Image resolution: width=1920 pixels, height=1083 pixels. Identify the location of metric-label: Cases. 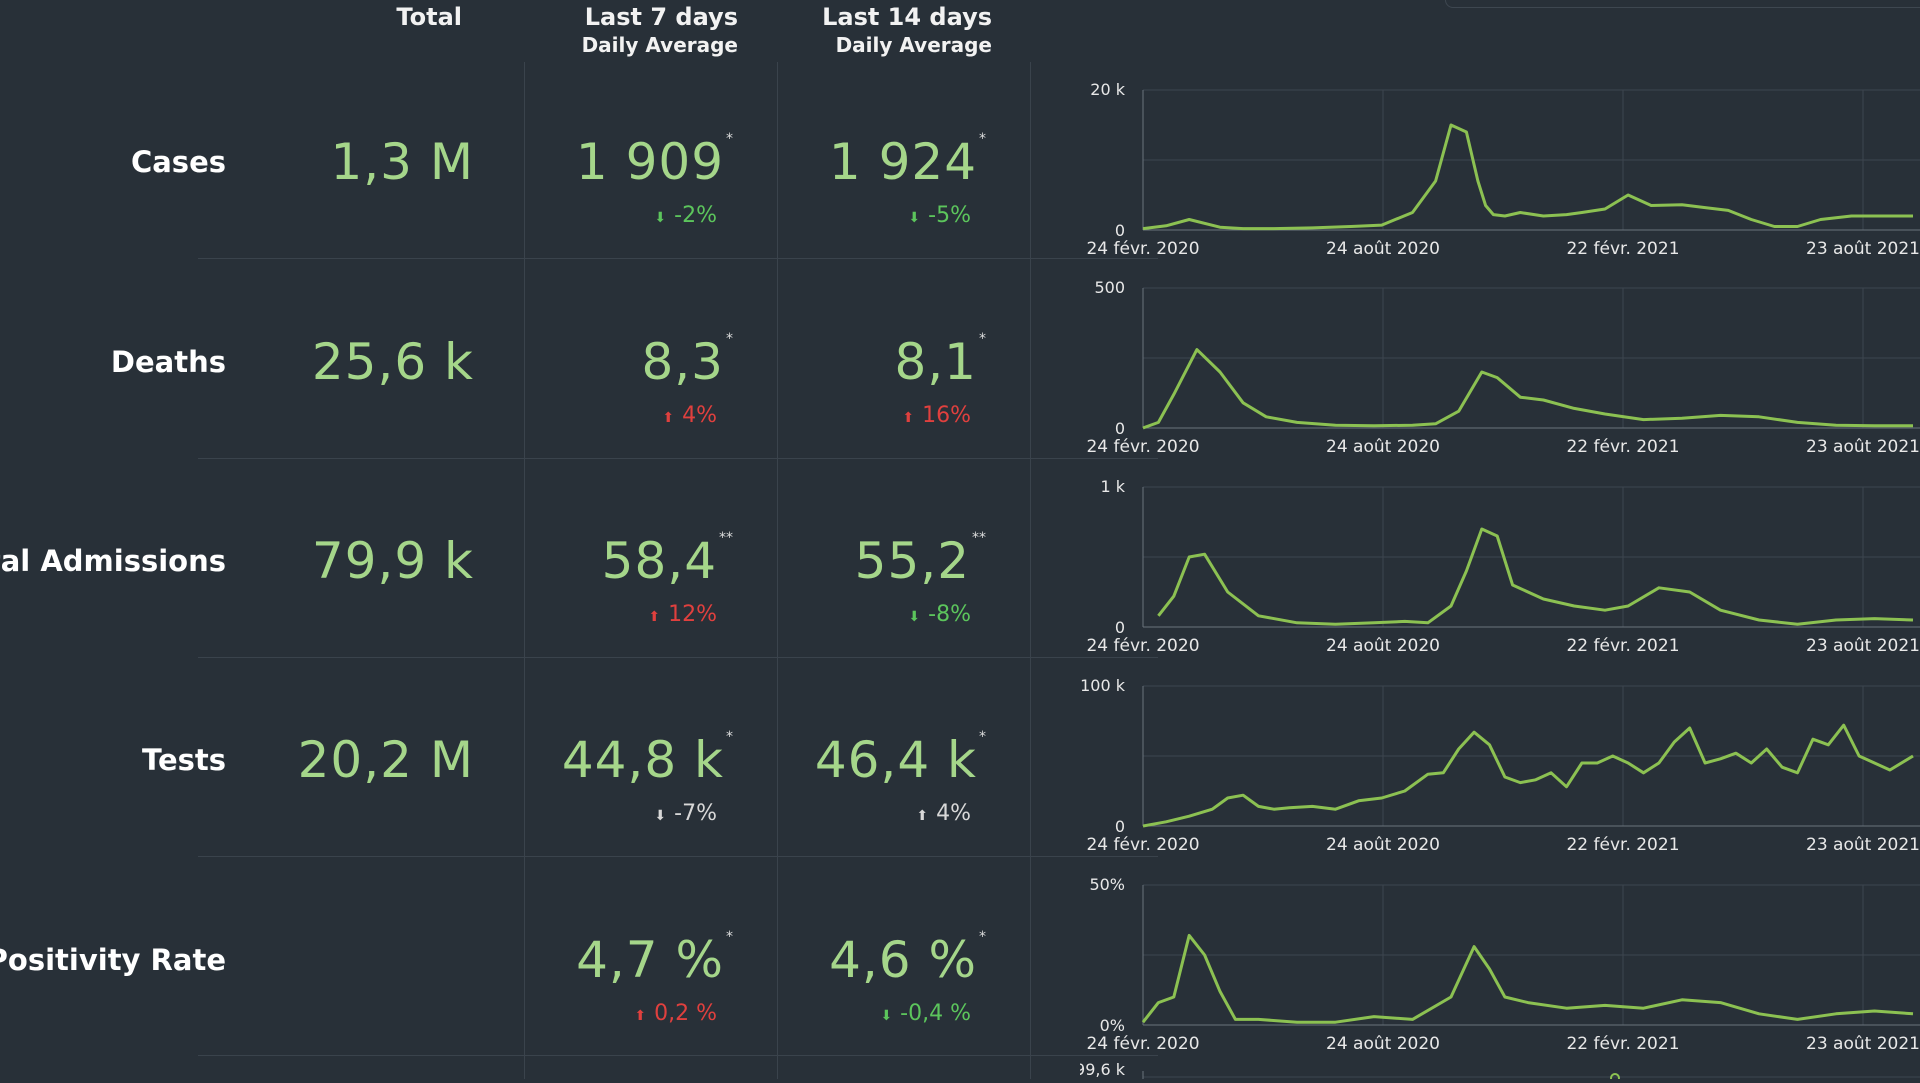
(178, 162).